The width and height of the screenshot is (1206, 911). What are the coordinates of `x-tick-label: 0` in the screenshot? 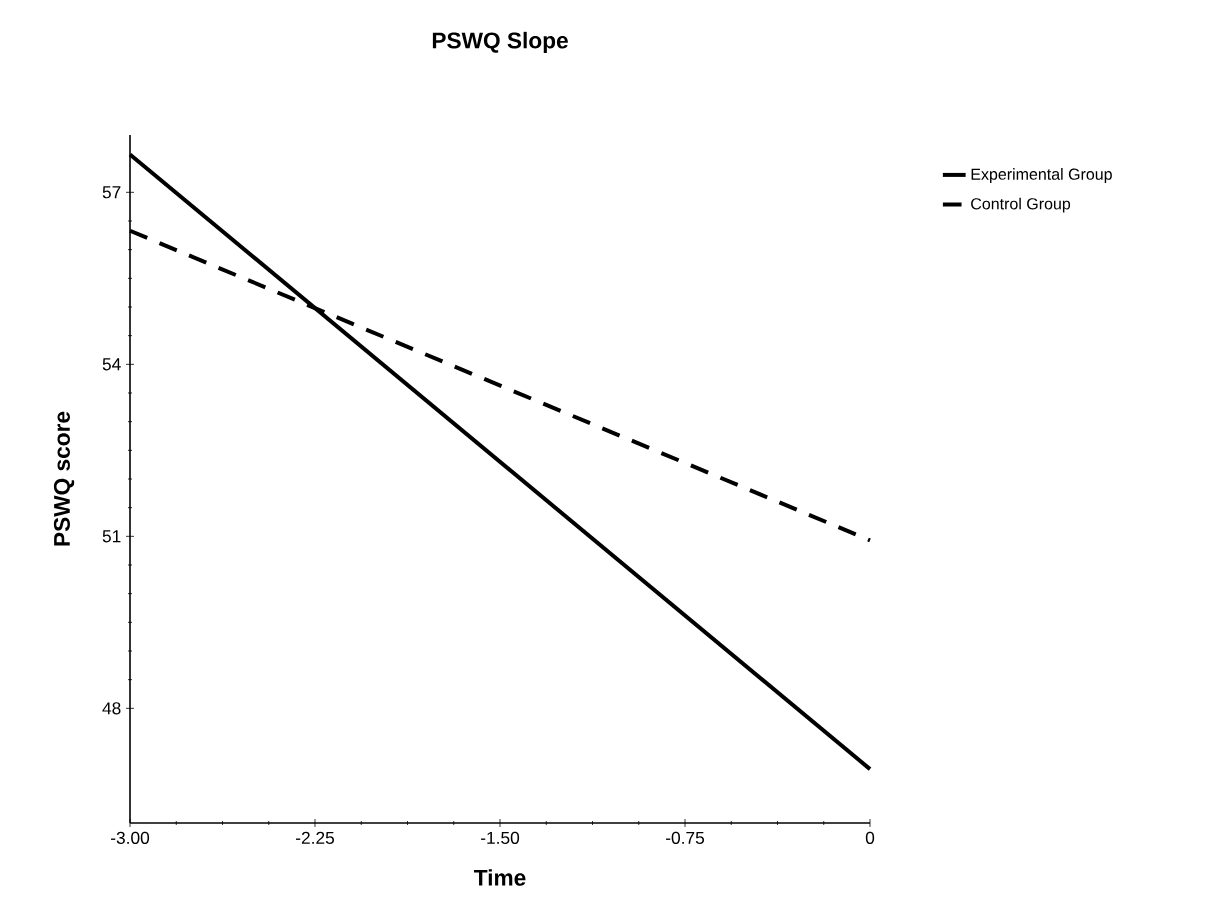 It's located at (870, 837).